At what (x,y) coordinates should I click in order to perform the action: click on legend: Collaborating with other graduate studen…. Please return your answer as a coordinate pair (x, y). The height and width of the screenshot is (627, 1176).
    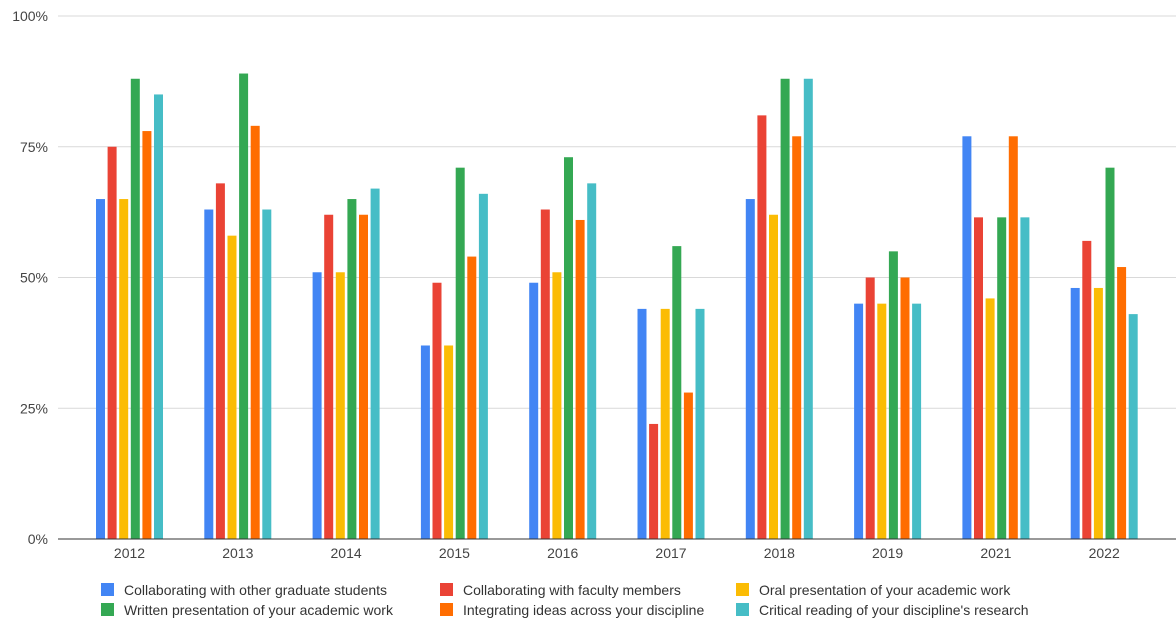
    Looking at the image, I should click on (565, 600).